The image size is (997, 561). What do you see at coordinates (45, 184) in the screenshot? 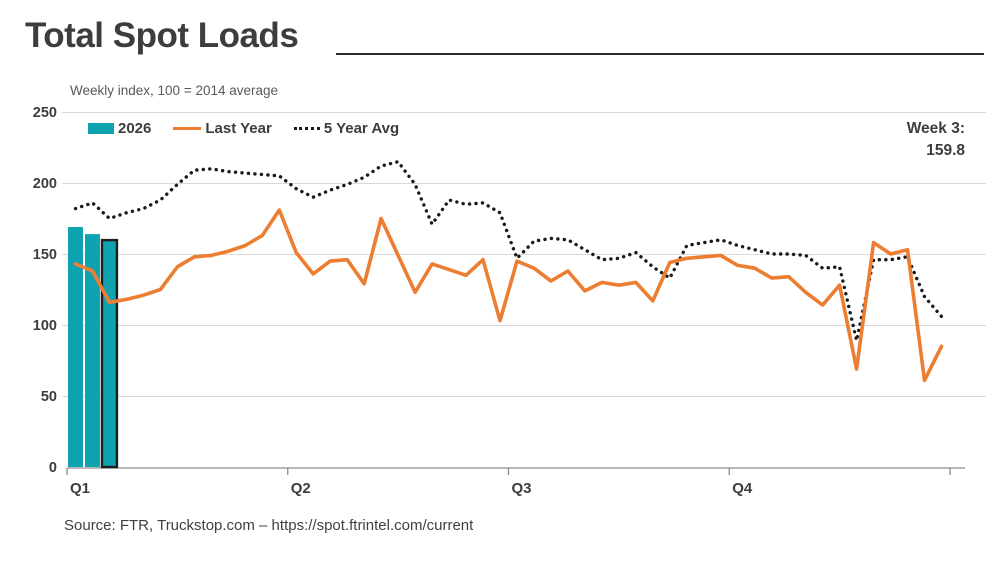
I see `svg-text: 200` at bounding box center [45, 184].